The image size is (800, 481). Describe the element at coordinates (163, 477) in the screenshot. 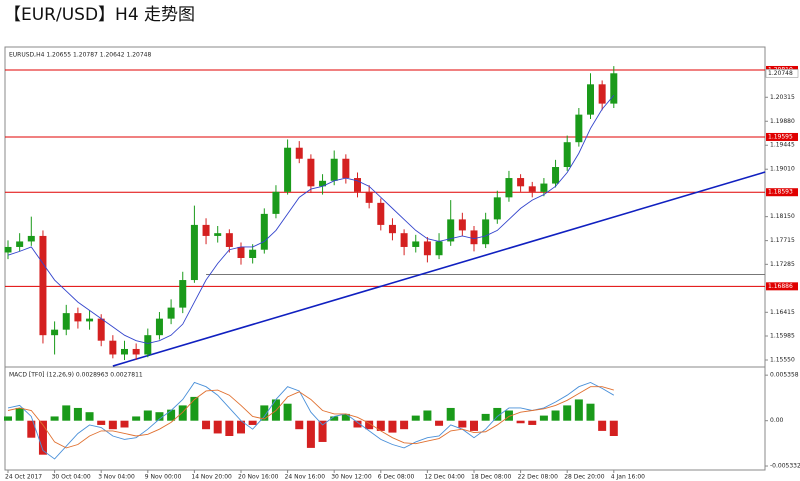

I see `x-tick-label: 9 Nov 00:00` at that location.